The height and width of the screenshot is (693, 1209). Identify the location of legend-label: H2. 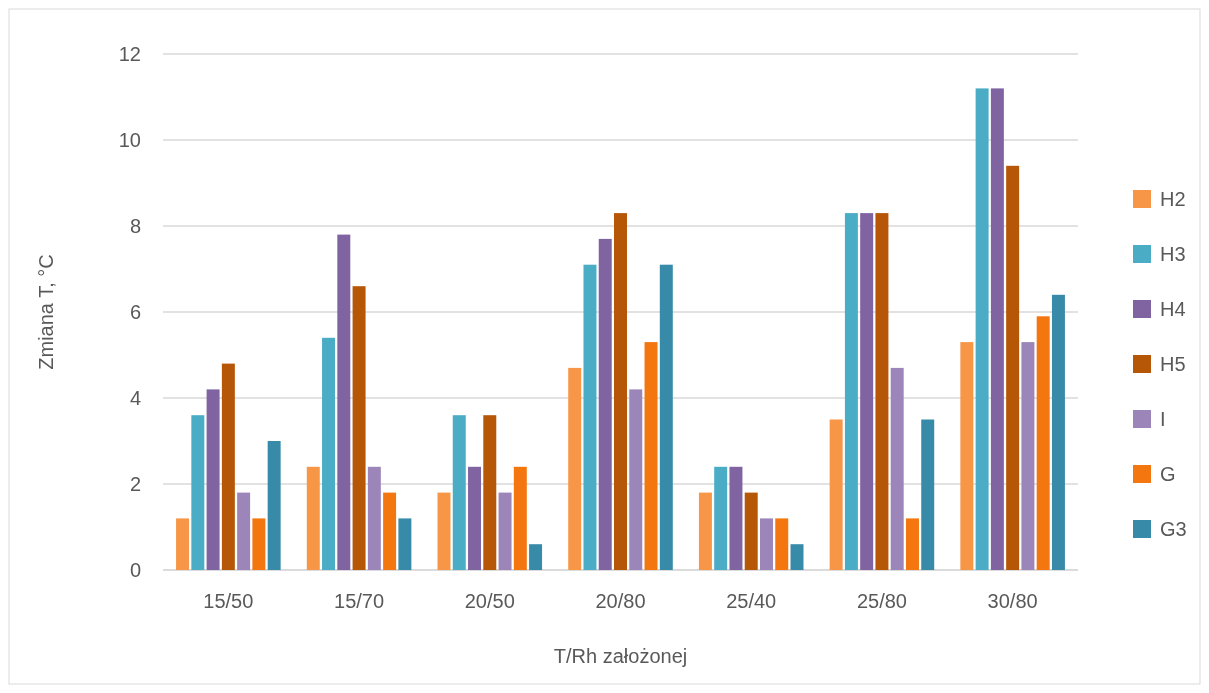
(1173, 199).